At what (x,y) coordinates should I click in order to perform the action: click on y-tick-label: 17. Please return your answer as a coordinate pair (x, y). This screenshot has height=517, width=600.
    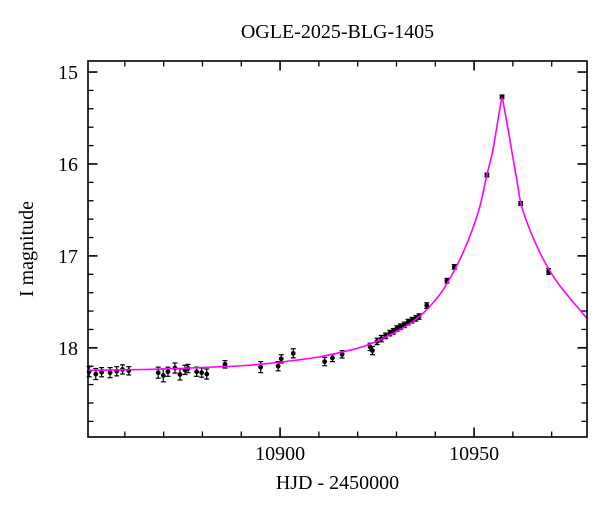
    Looking at the image, I should click on (68, 257).